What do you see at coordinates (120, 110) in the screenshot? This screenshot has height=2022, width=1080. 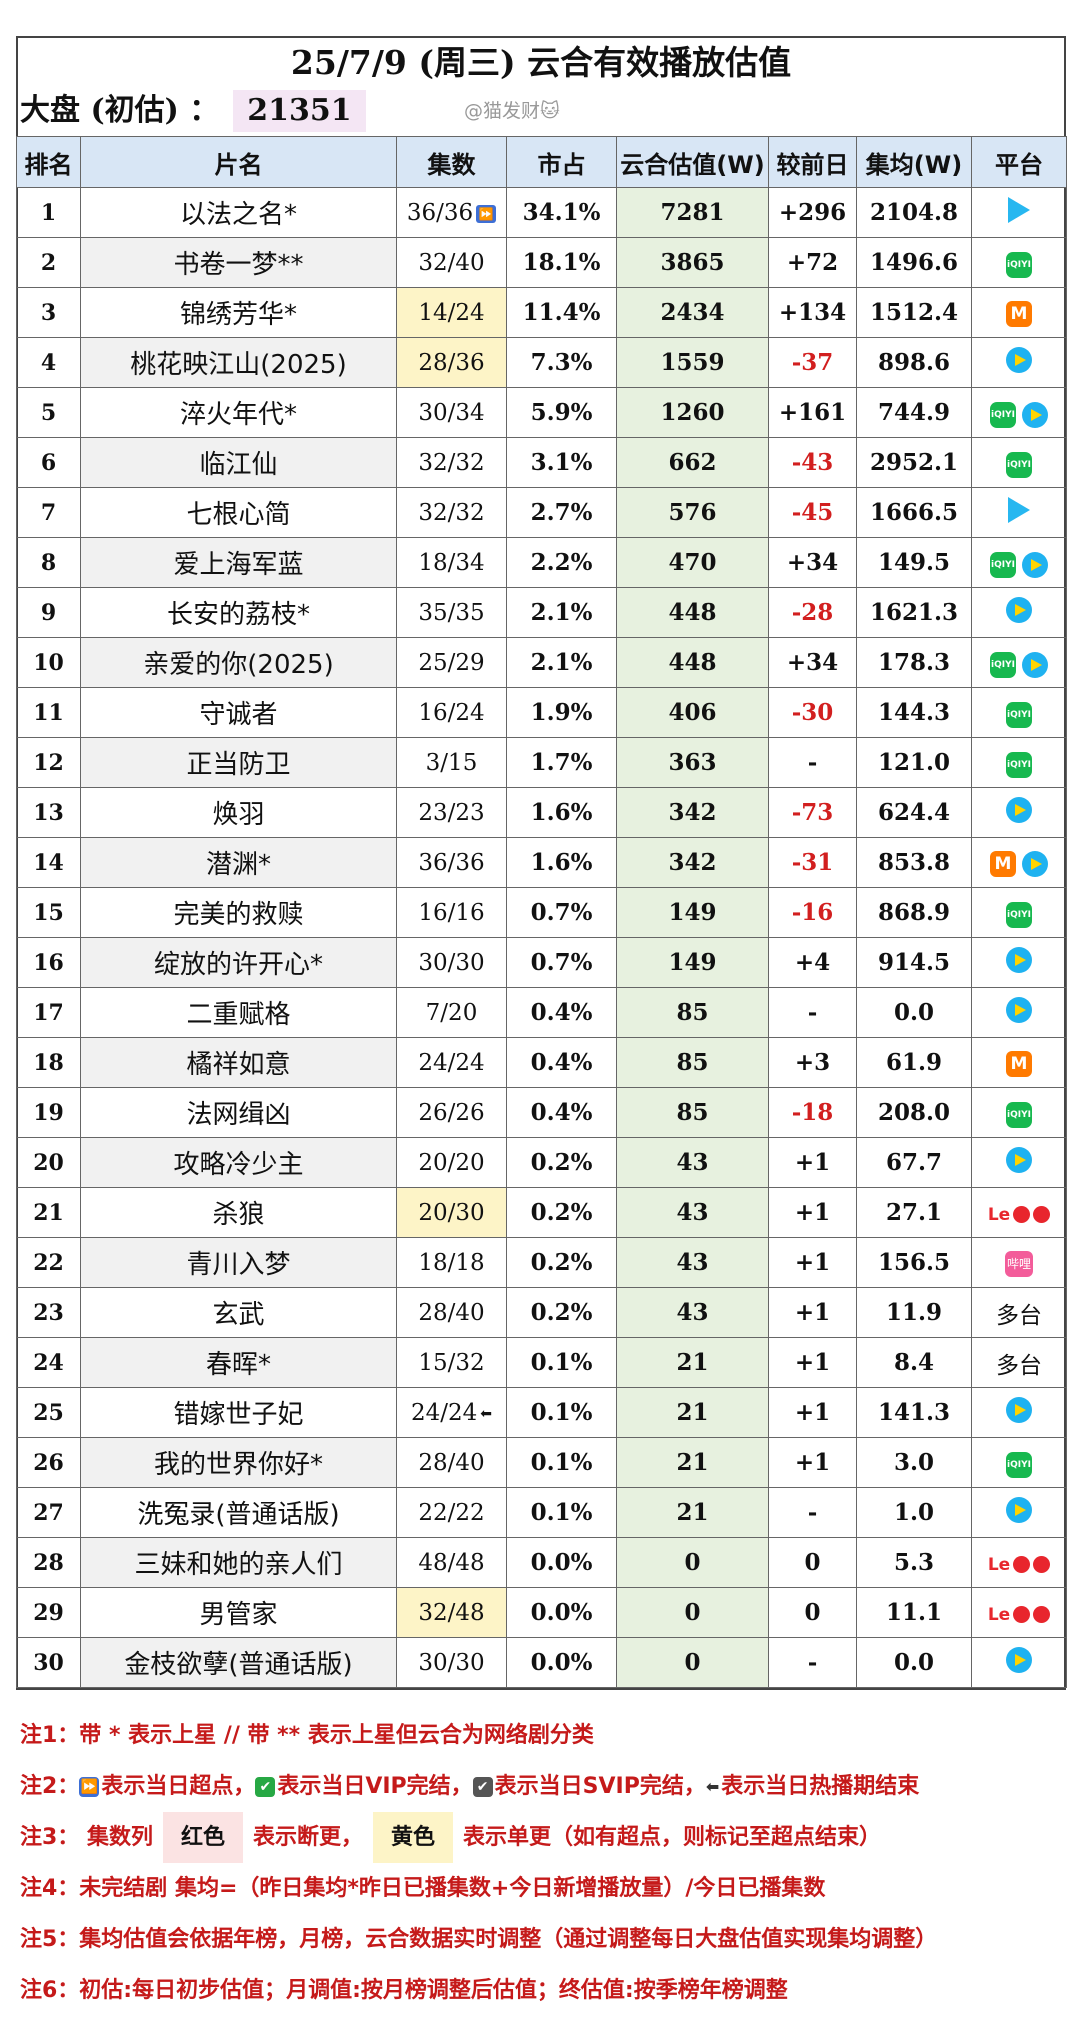 I see `market-total-label: 大盘 (初估) ：` at bounding box center [120, 110].